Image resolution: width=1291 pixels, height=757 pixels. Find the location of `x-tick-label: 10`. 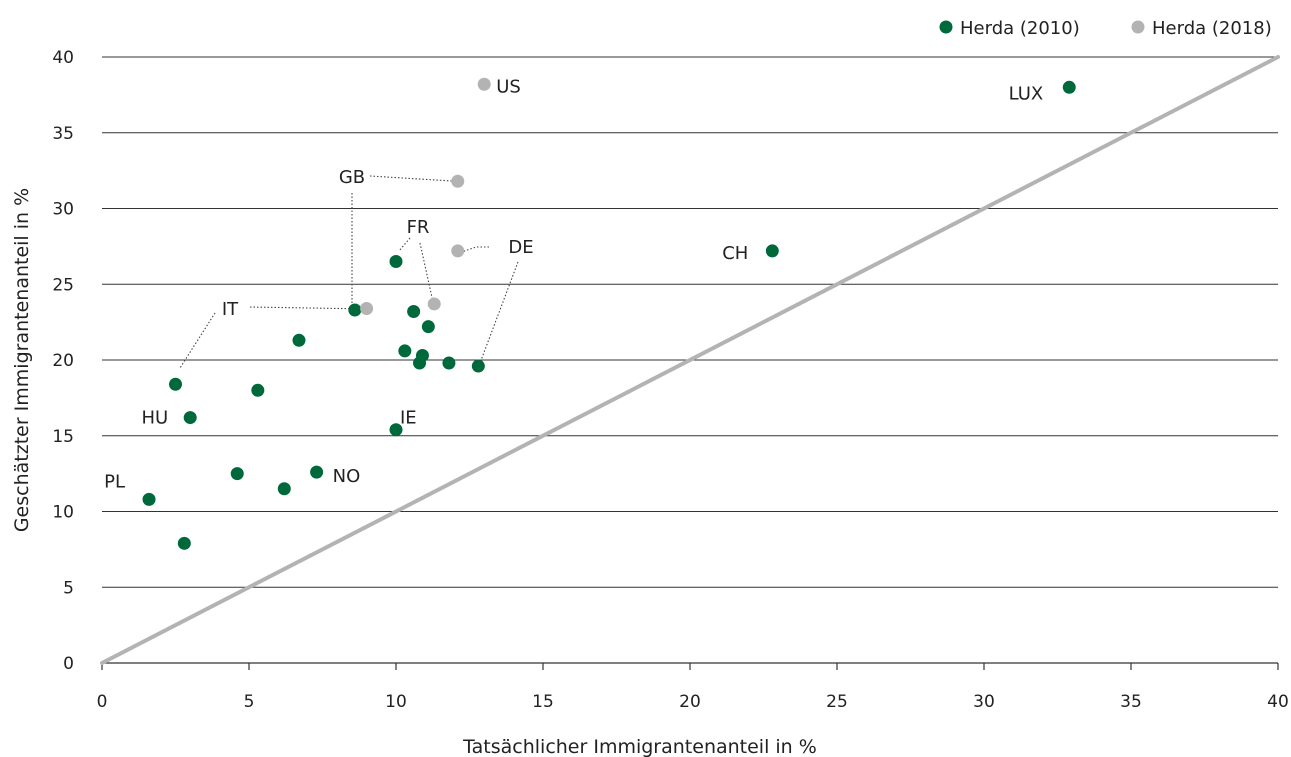

x-tick-label: 10 is located at coordinates (396, 702).